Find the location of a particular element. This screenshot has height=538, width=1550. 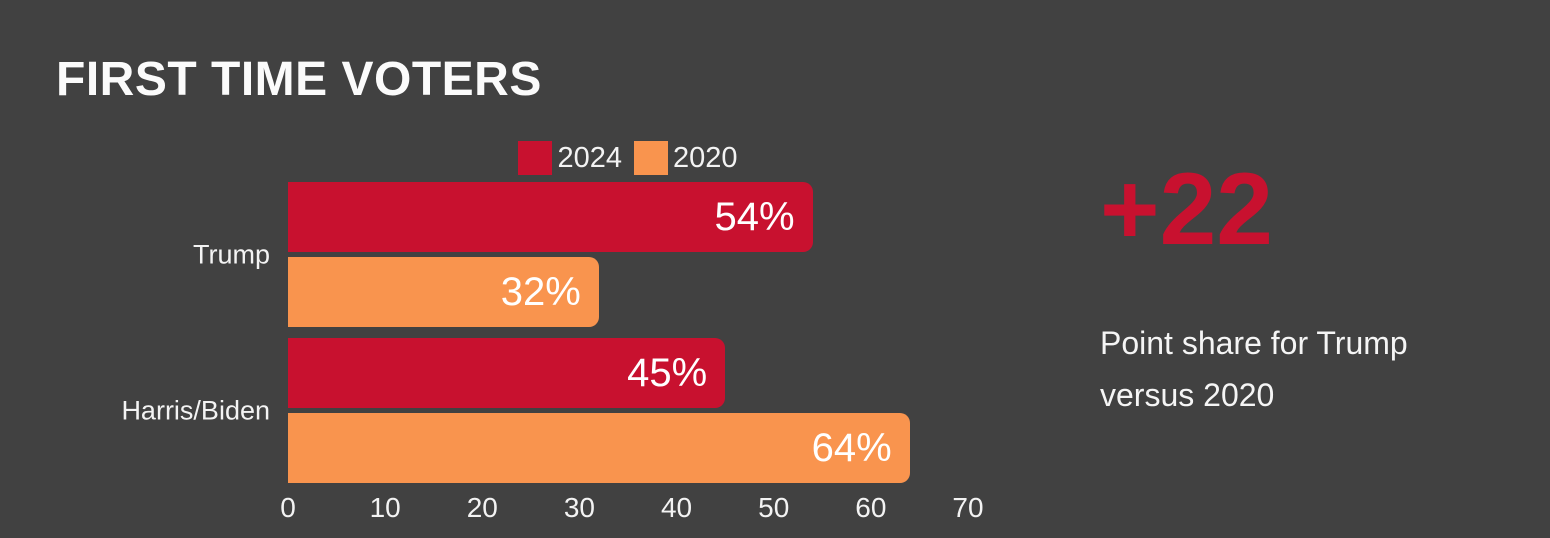

x-axis-tick-70: 70 is located at coordinates (968, 507).